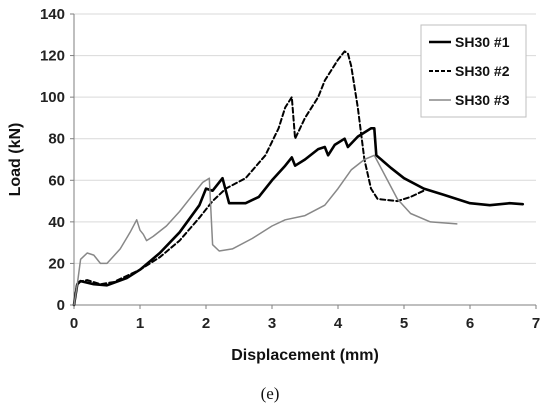 Image resolution: width=550 pixels, height=409 pixels. Describe the element at coordinates (536, 323) in the screenshot. I see `x-tick-label-7: 7` at that location.